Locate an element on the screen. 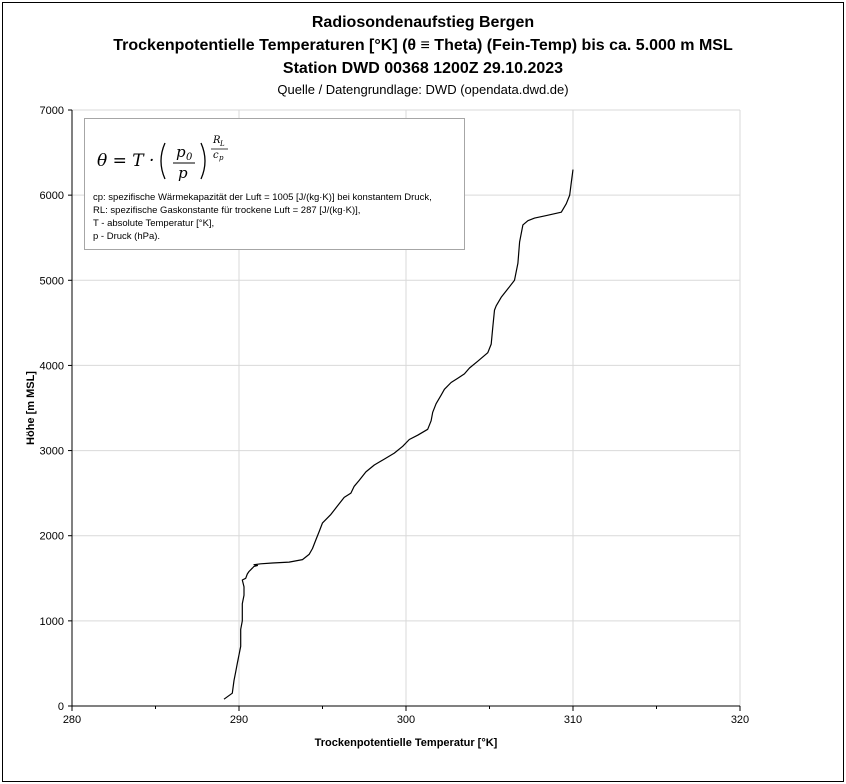 The image size is (846, 784). legend-p: p - Druck (hPa). is located at coordinates (127, 236).